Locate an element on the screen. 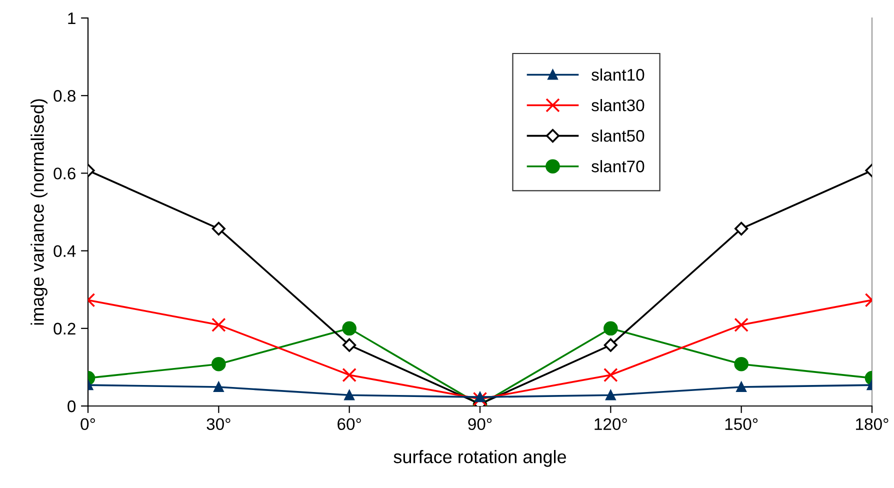  legend-label: slant70 is located at coordinates (618, 166).